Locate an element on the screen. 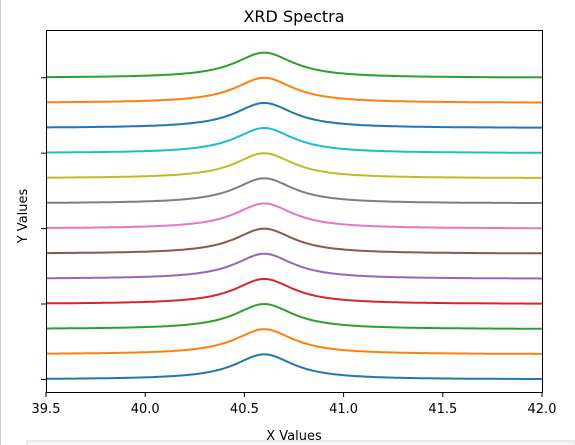 Image resolution: width=575 pixels, height=445 pixels. y-axis is located at coordinates (43, 228).